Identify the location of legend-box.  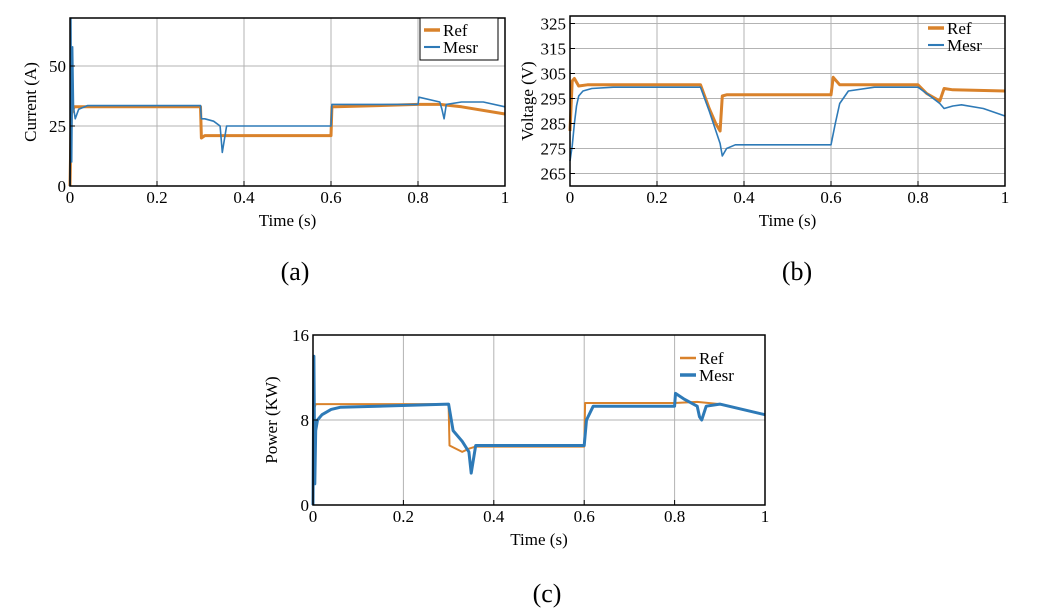
(459, 39).